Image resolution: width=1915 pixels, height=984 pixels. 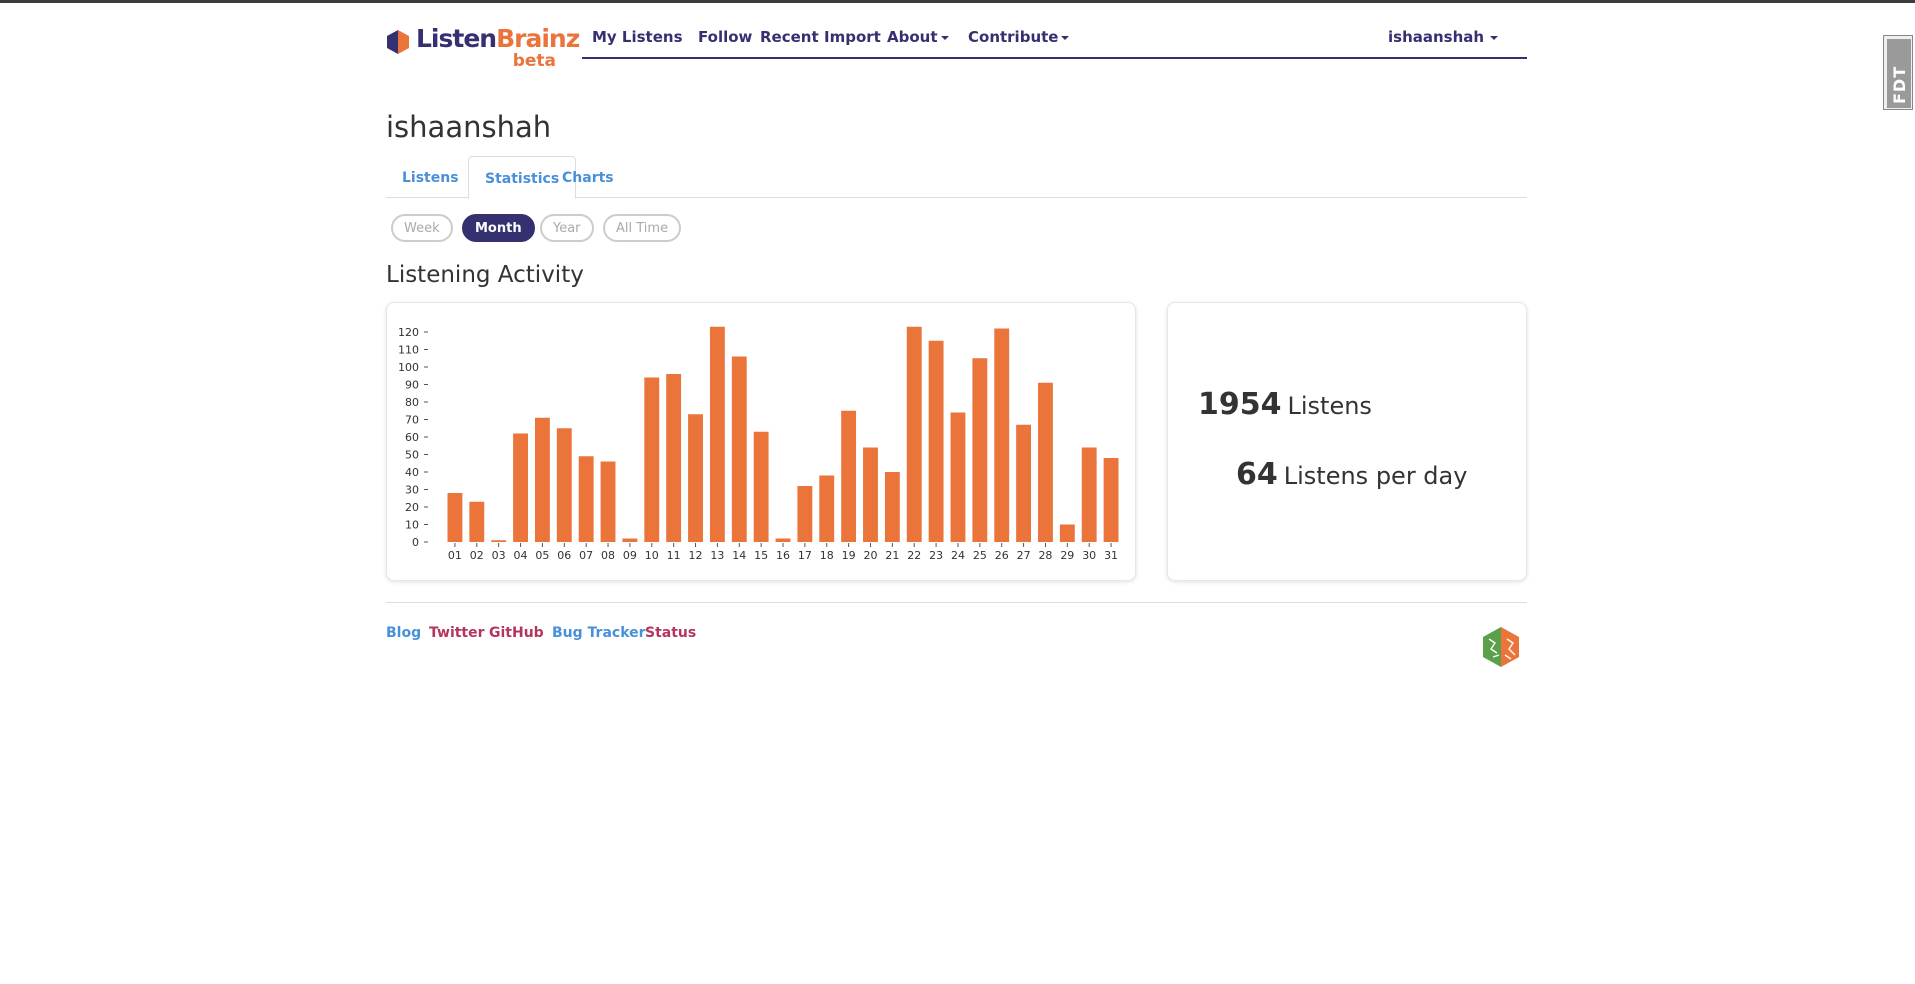 I want to click on footer-link-status: Status, so click(x=671, y=633).